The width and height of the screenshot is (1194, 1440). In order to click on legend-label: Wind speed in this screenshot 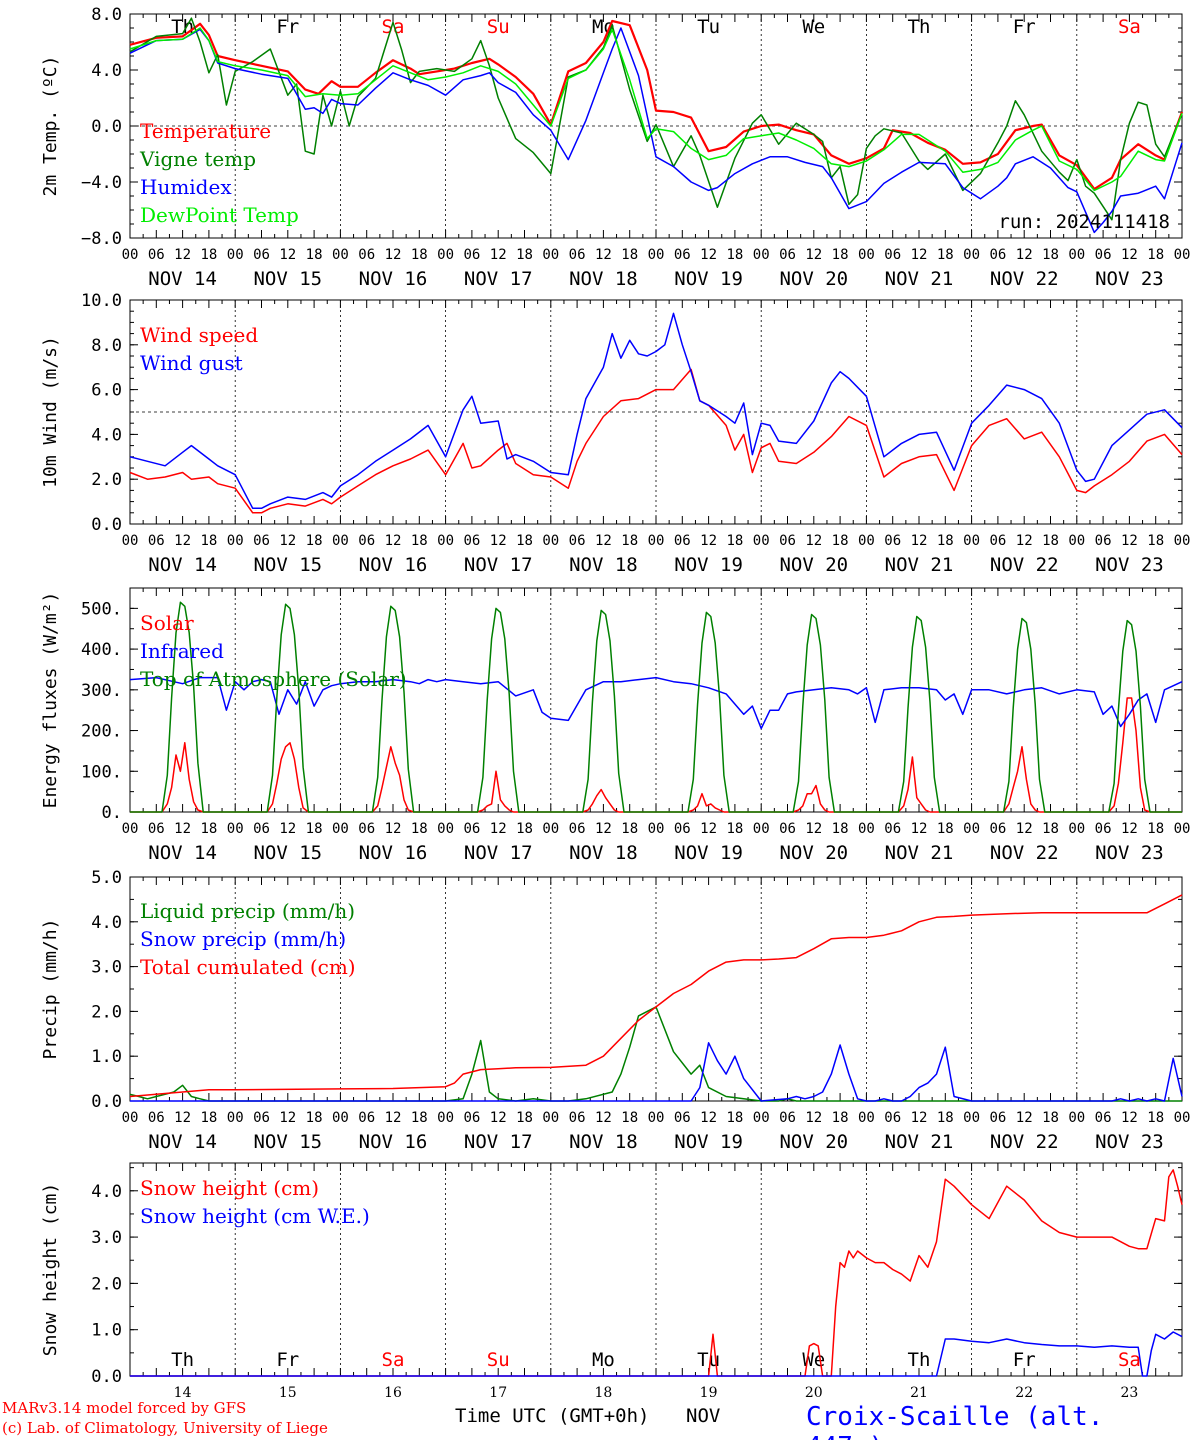, I will do `click(199, 335)`.